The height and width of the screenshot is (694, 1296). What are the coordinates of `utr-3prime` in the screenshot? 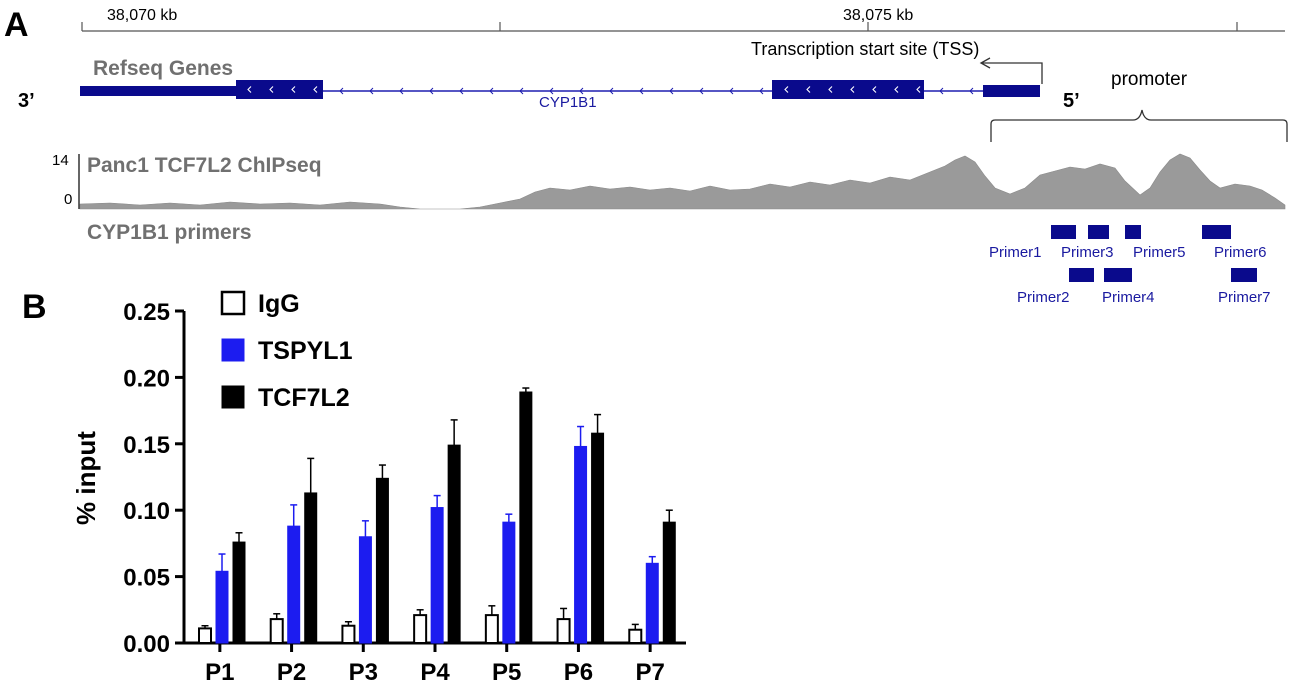 It's located at (159, 91).